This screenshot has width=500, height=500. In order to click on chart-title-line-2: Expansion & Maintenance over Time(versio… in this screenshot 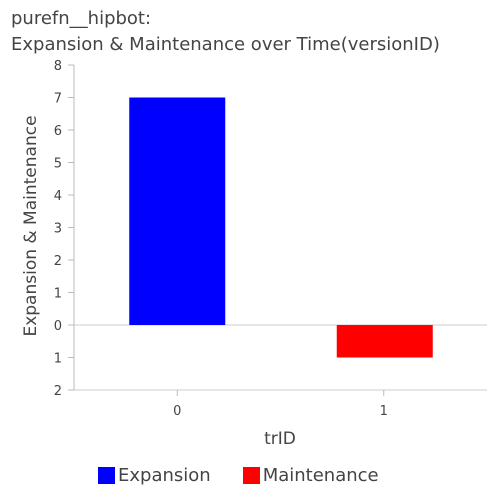, I will do `click(225, 44)`.